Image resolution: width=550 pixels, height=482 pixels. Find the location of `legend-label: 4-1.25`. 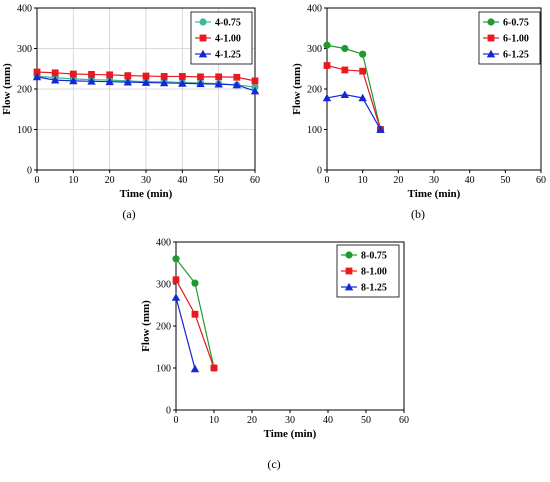

legend-label: 4-1.25 is located at coordinates (228, 55).